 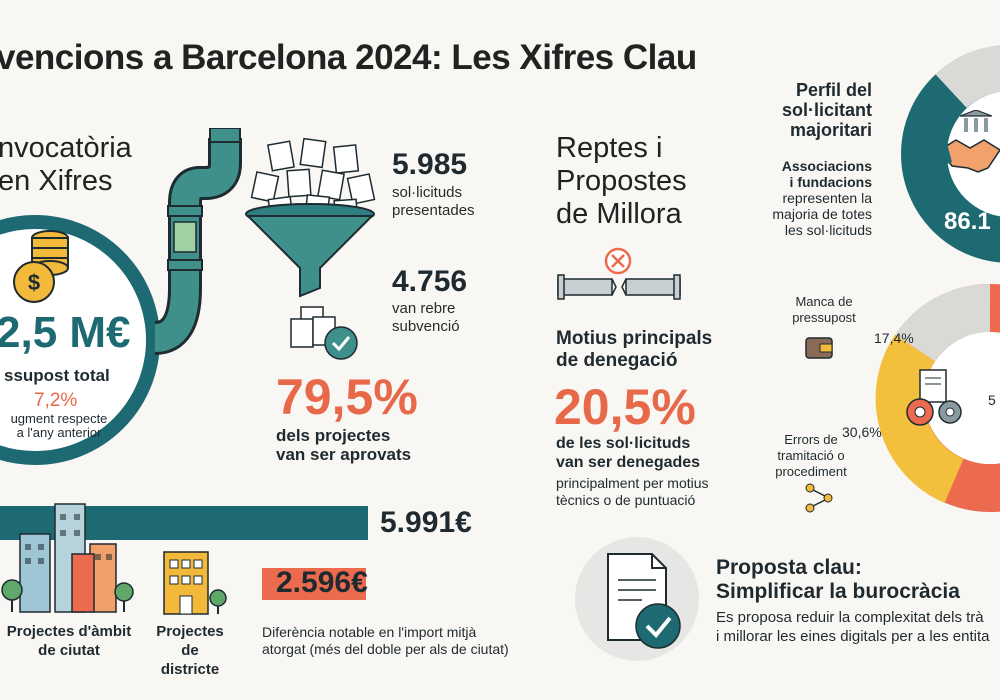 I want to click on denied-note-line1: principalment per motius, so click(x=632, y=483).